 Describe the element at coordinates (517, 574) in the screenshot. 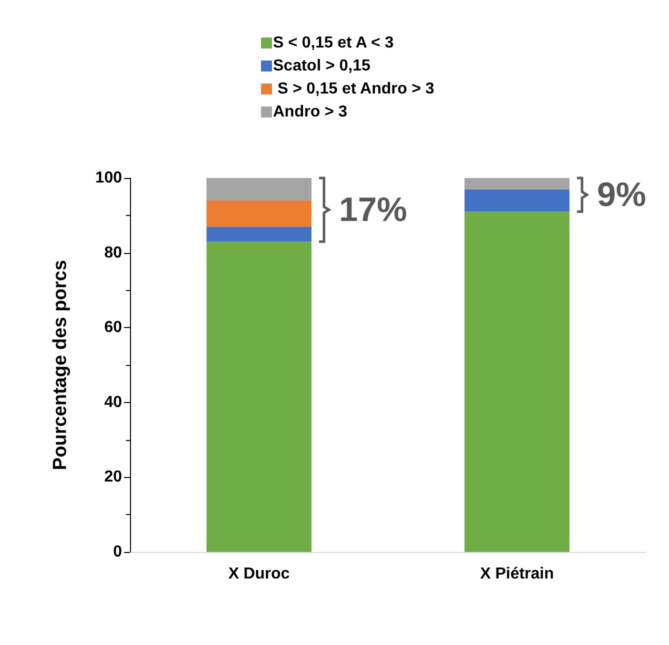

I see `x-tick-label: X Piétrain` at that location.